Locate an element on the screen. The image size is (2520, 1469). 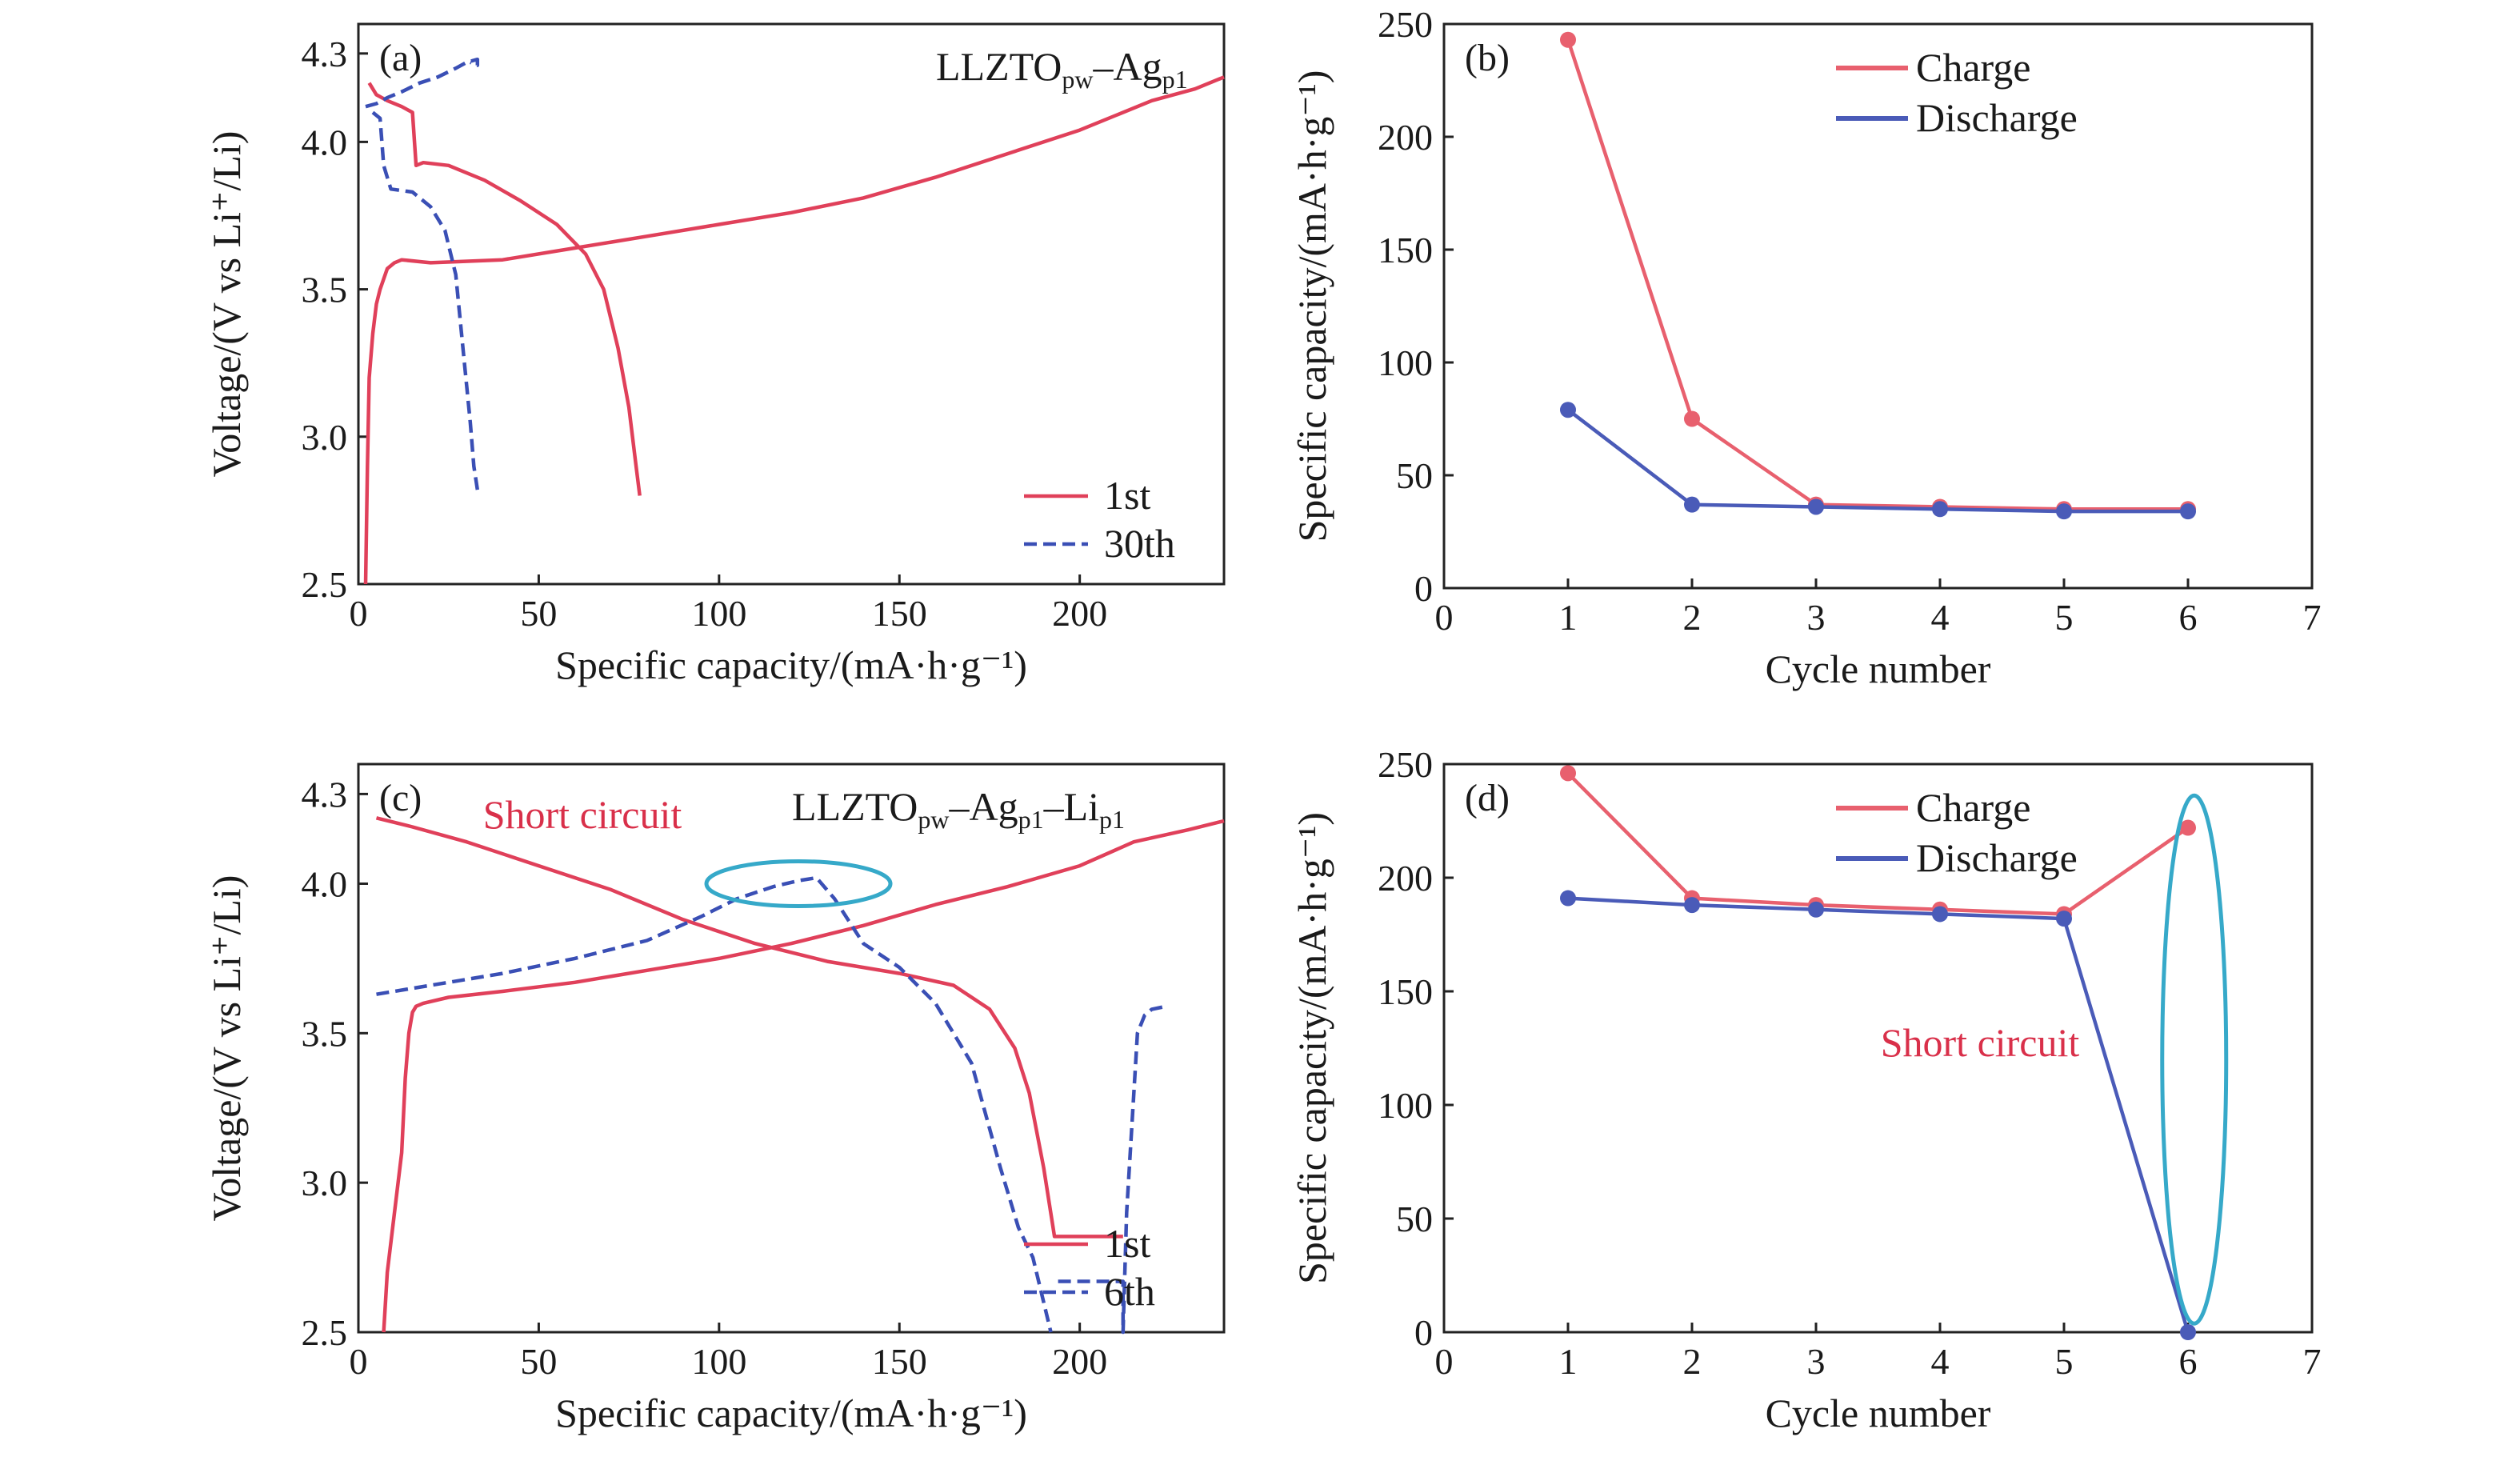
legend-label: 6th is located at coordinates (1129, 1291).